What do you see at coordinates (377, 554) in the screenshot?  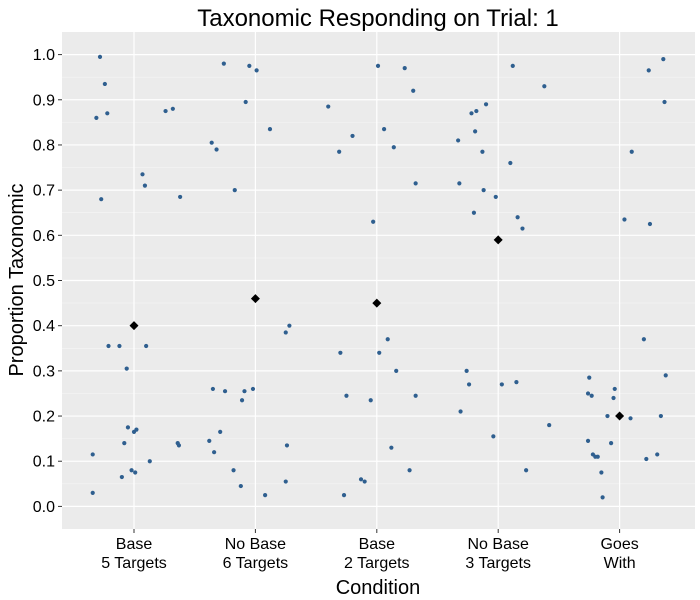 I see `x-tick-label: Base 2 Targets` at bounding box center [377, 554].